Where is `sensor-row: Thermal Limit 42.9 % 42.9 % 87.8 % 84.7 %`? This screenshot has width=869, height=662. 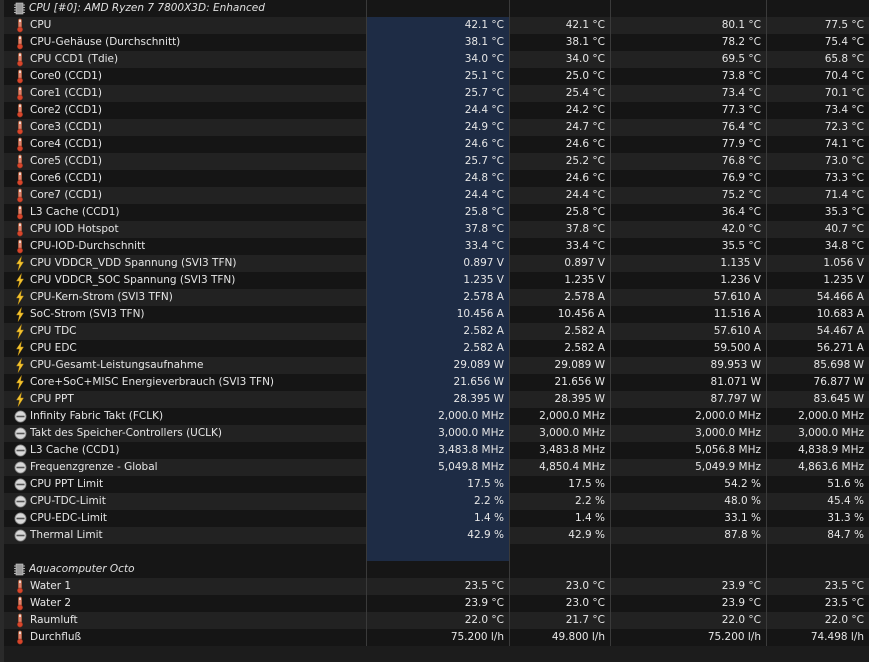 sensor-row: Thermal Limit 42.9 % 42.9 % 87.8 % 84.7 % is located at coordinates (434, 535).